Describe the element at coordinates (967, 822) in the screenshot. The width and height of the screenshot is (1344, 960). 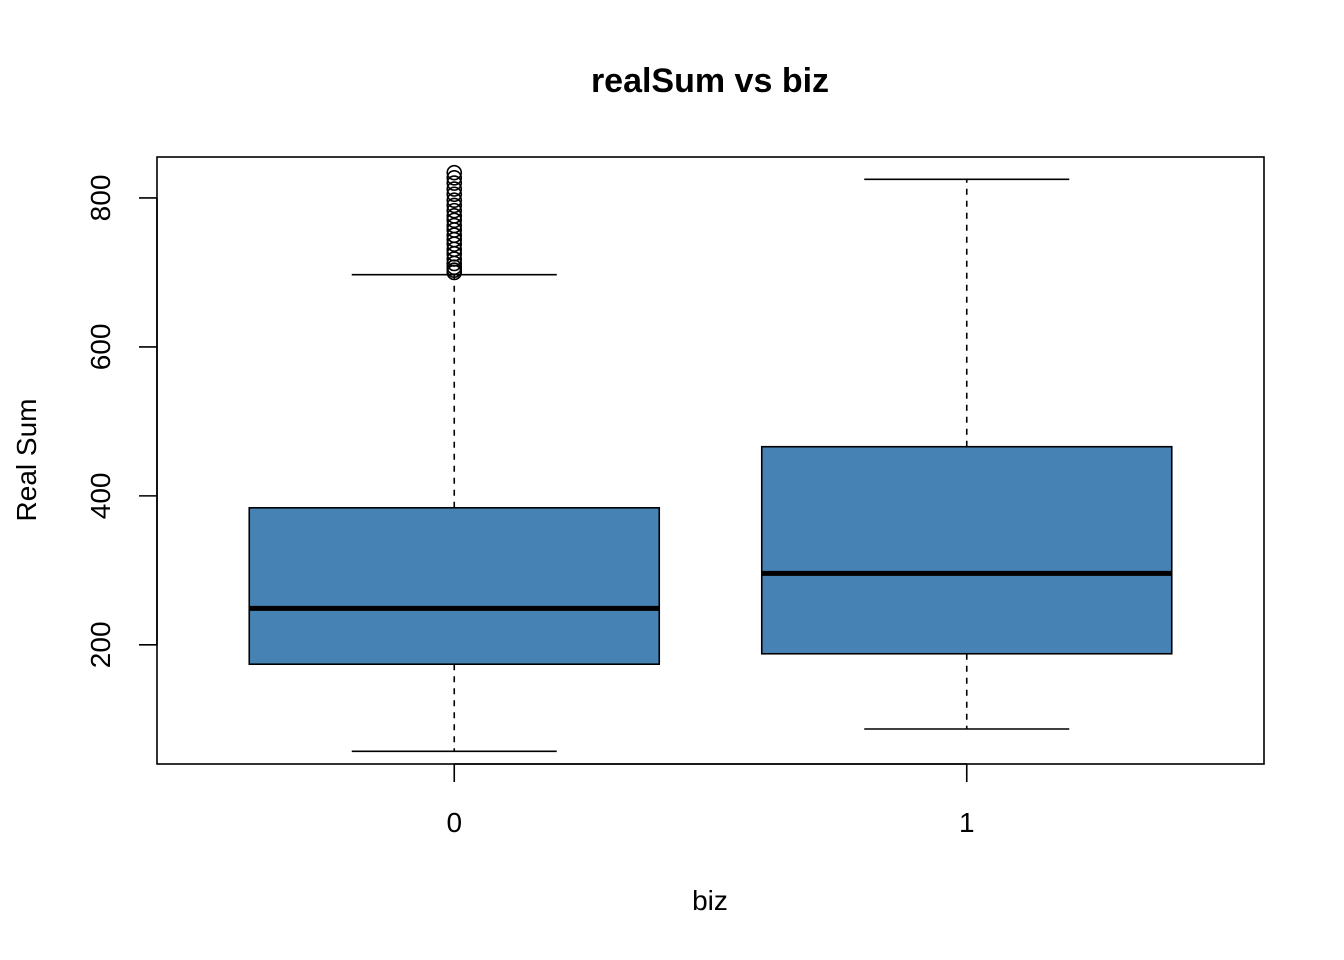
I see `x-tick-label: 1` at that location.